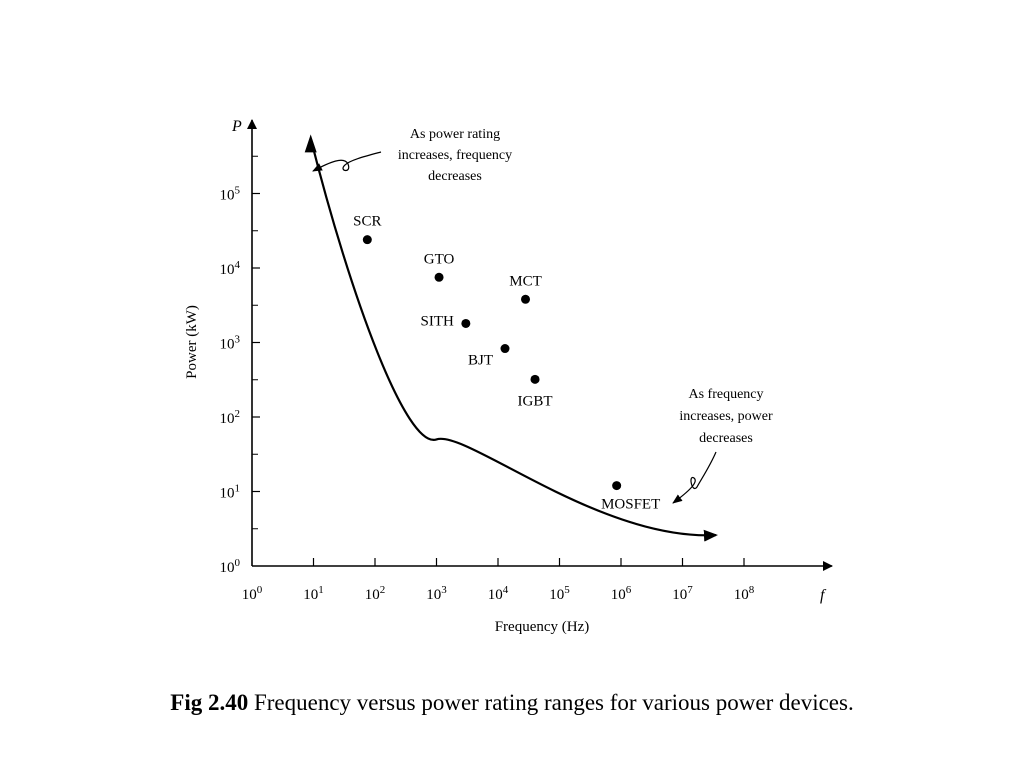 This screenshot has height=768, width=1024. I want to click on y-tick-label: 10¹, so click(230, 492).